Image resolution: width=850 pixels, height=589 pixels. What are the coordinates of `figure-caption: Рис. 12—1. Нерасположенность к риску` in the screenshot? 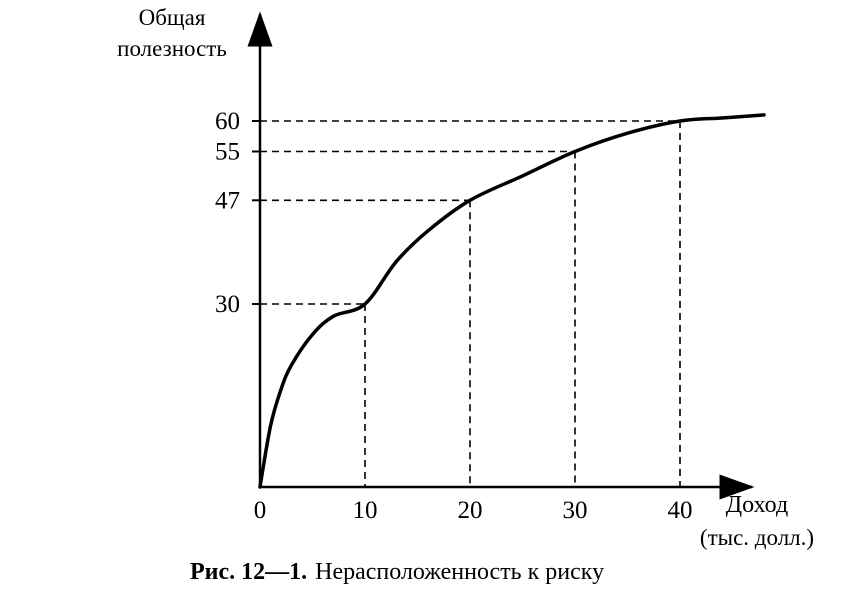 It's located at (397, 572).